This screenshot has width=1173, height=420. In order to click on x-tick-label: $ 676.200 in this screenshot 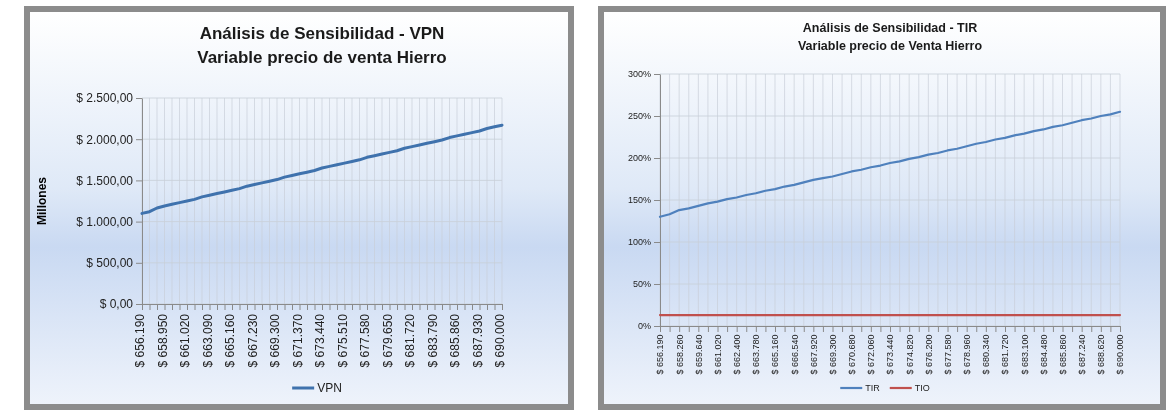, I will do `click(928, 354)`.